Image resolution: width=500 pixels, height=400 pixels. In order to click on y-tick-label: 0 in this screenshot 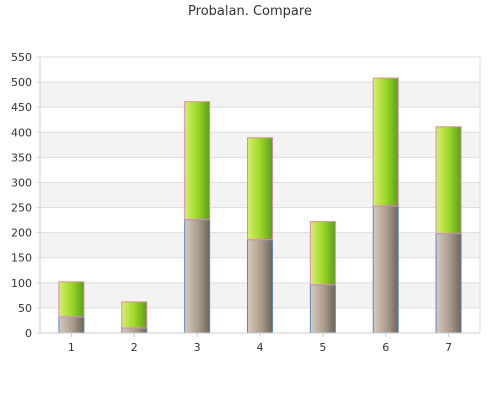, I will do `click(28, 333)`.